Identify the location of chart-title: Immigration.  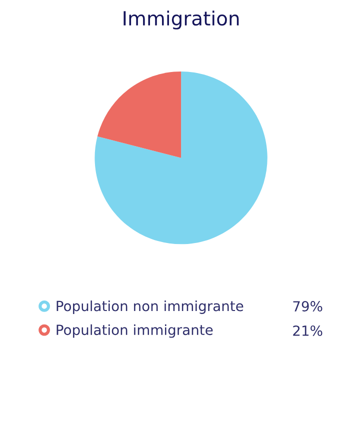
(181, 20).